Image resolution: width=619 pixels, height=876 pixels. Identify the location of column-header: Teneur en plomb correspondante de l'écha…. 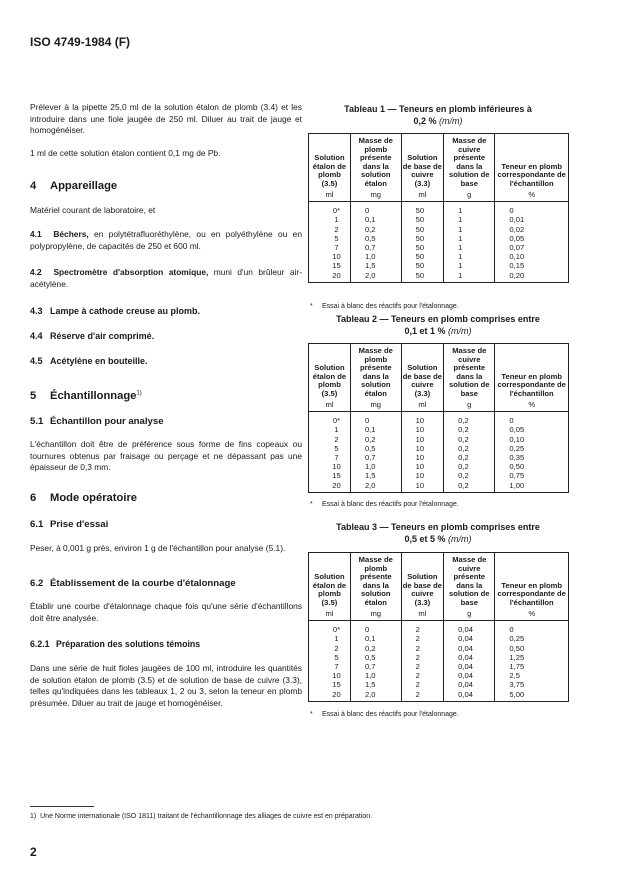
(531, 168).